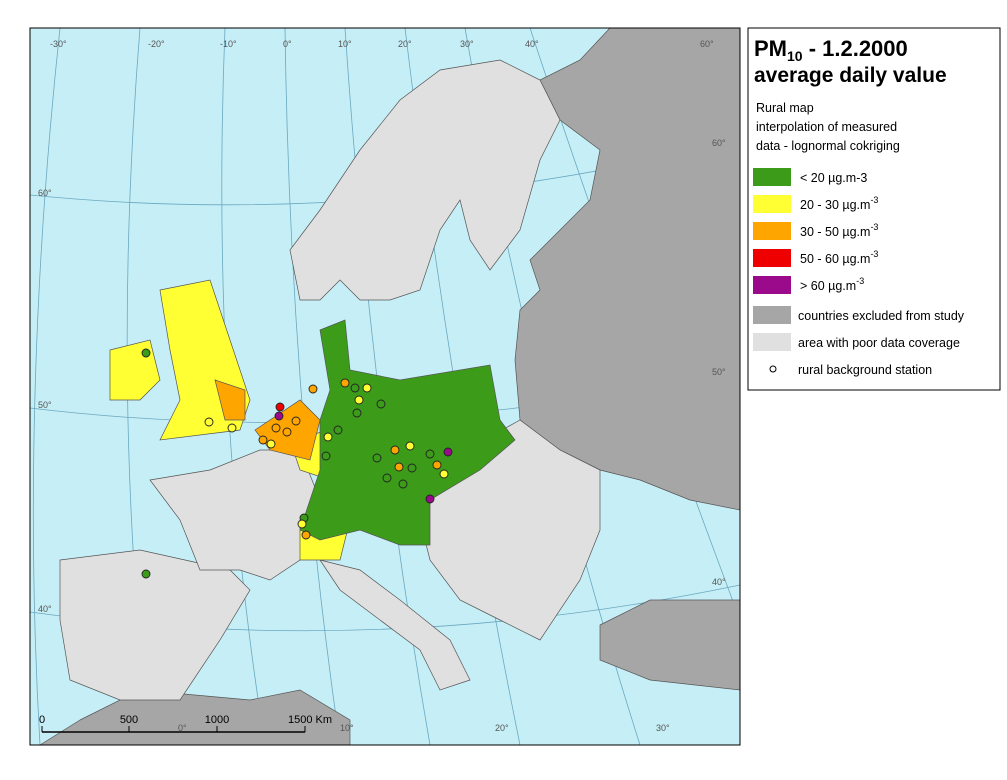 This screenshot has width=1007, height=780. Describe the element at coordinates (855, 48) in the screenshot. I see `title-part: - 1.2.2000` at that location.